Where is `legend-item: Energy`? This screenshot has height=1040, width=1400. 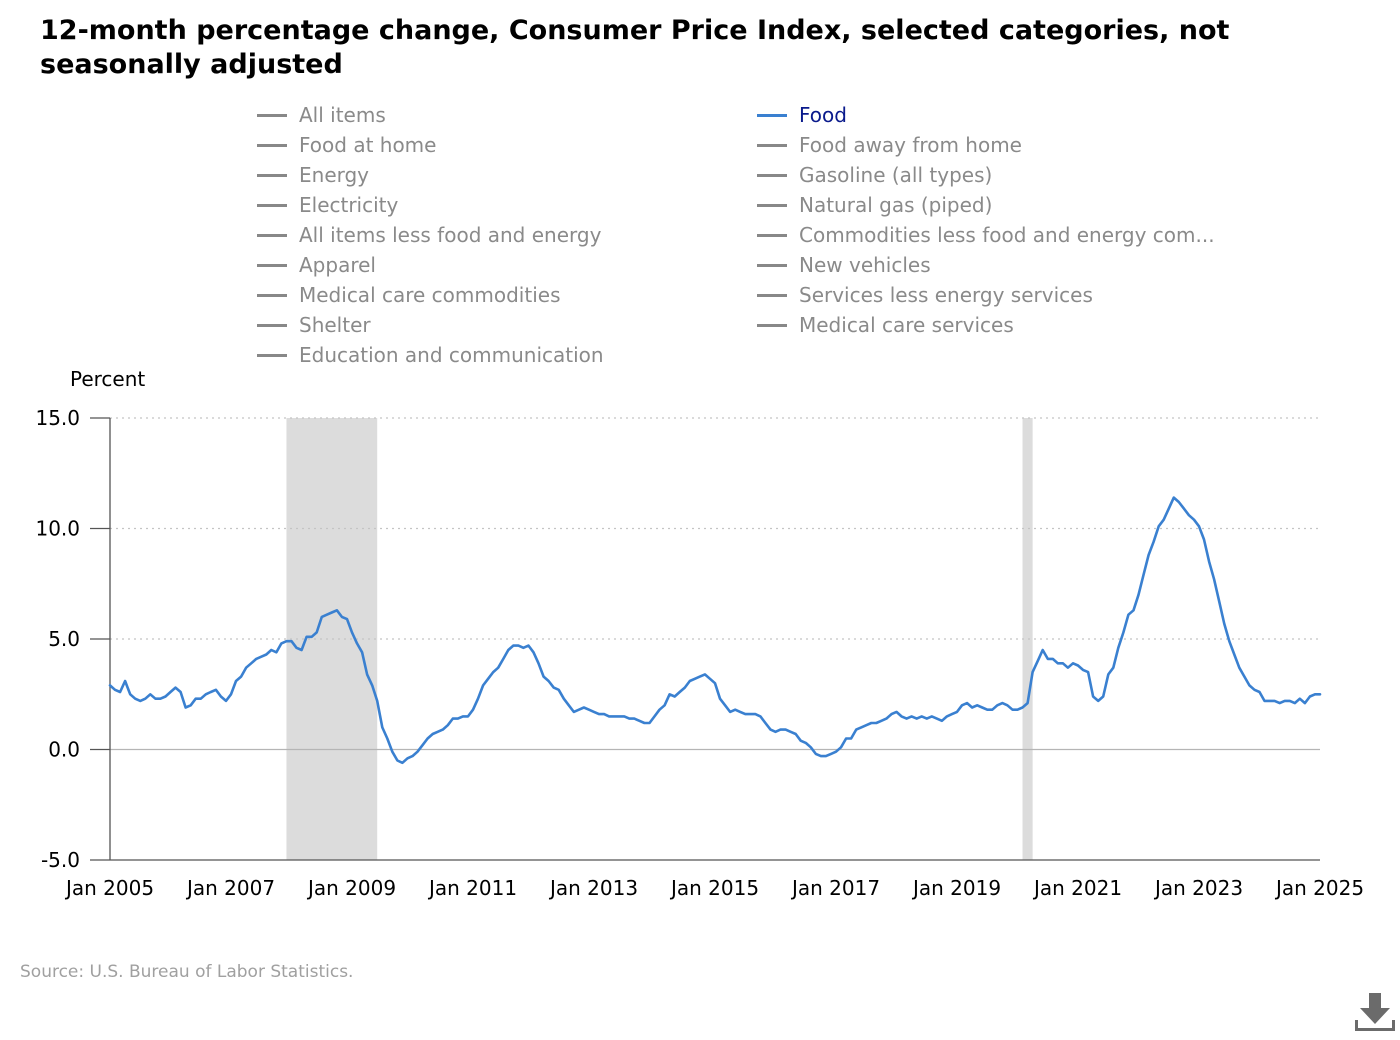
legend-item: Energy is located at coordinates (313, 175).